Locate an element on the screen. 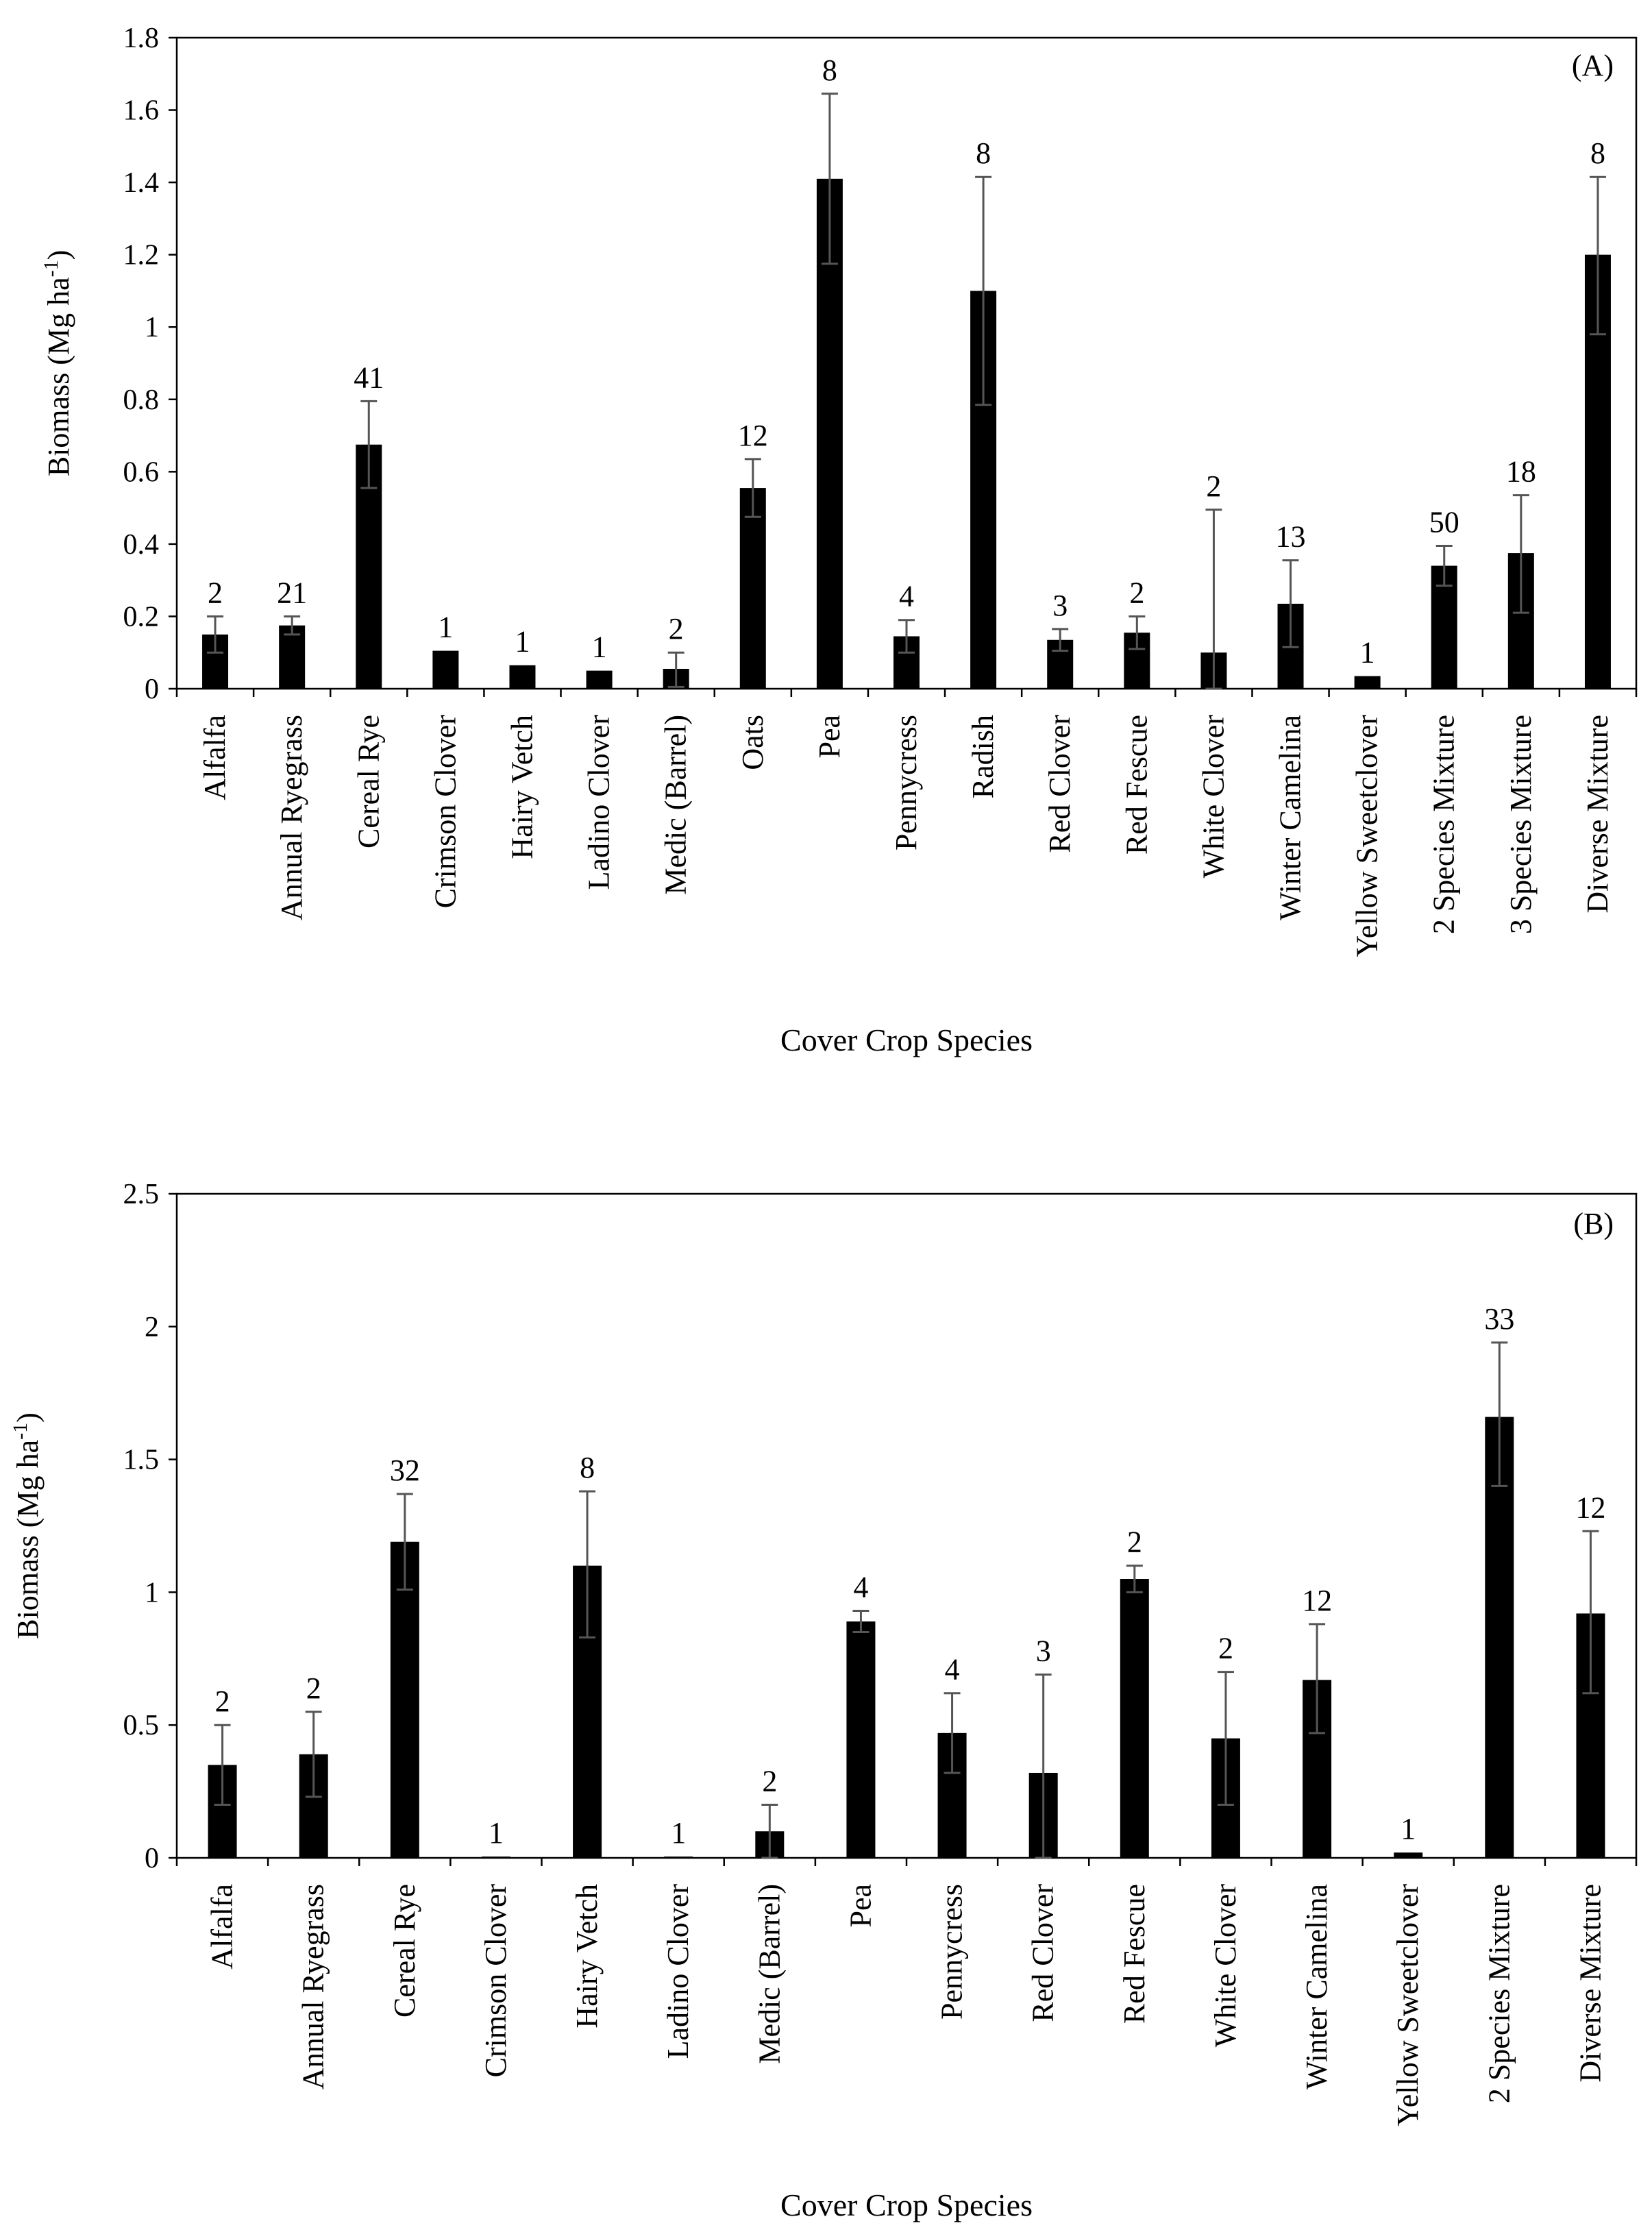 This screenshot has width=1652, height=2230. y-tick-label: 1.6 is located at coordinates (141, 111).